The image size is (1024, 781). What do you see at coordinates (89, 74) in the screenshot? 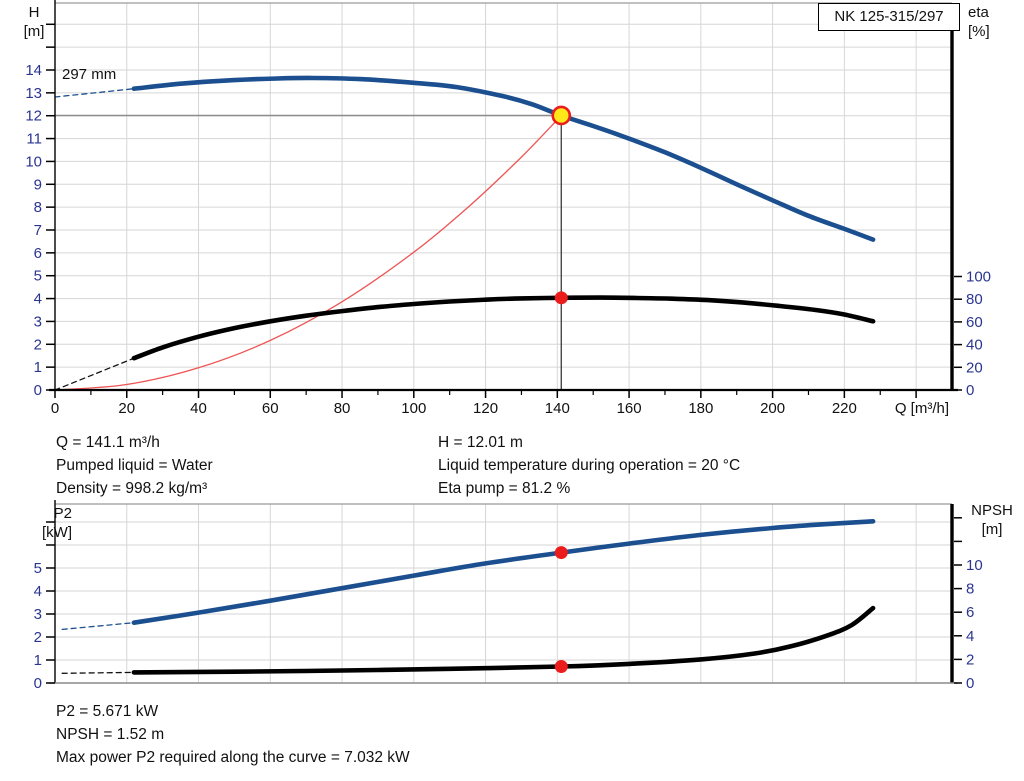
I see `impeller-diameter-label: 297 mm` at bounding box center [89, 74].